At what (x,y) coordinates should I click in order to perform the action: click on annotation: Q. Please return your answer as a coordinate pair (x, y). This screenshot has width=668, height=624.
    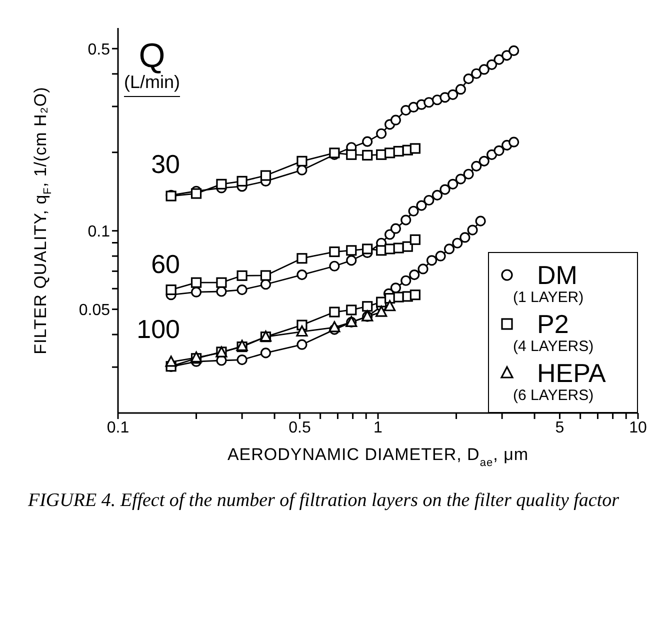
    Looking at the image, I should click on (152, 56).